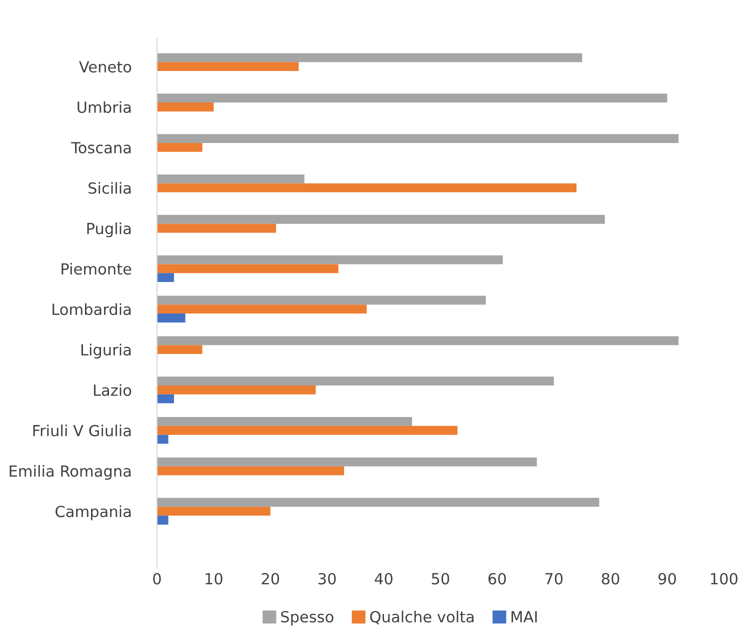 Image resolution: width=744 pixels, height=638 pixels. Describe the element at coordinates (554, 578) in the screenshot. I see `x-tick-label: 70` at that location.